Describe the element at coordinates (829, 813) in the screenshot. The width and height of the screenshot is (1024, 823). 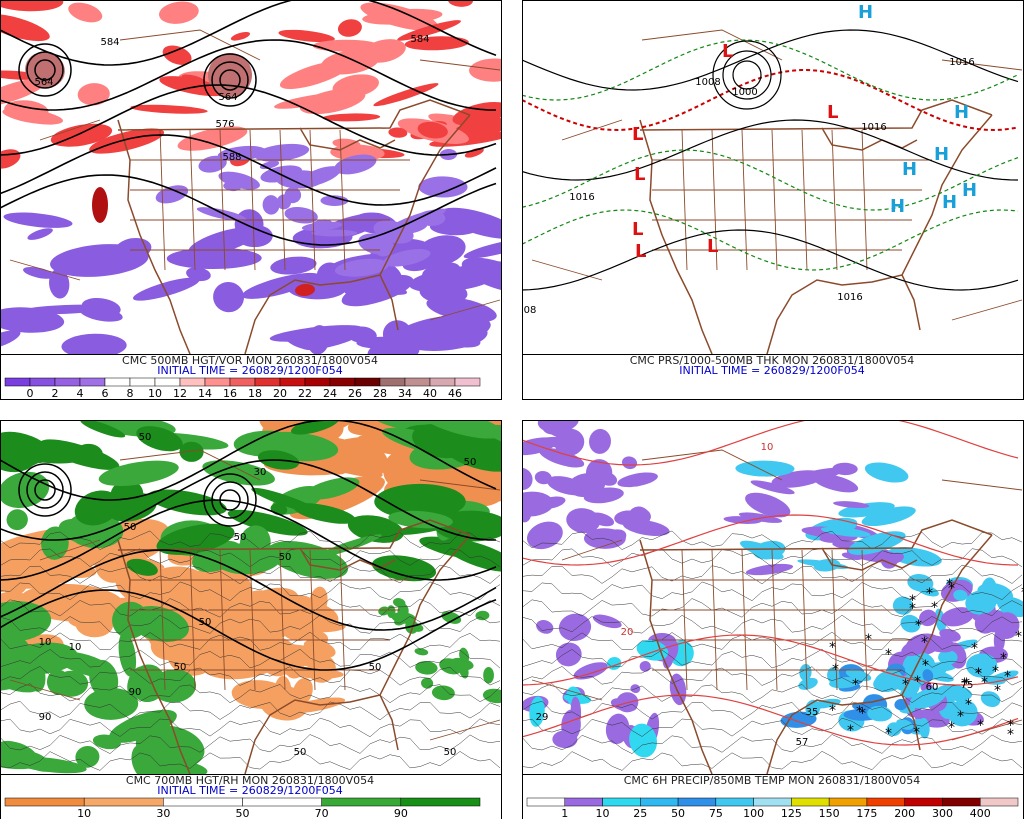
I see `colorbar-label: 150` at that location.